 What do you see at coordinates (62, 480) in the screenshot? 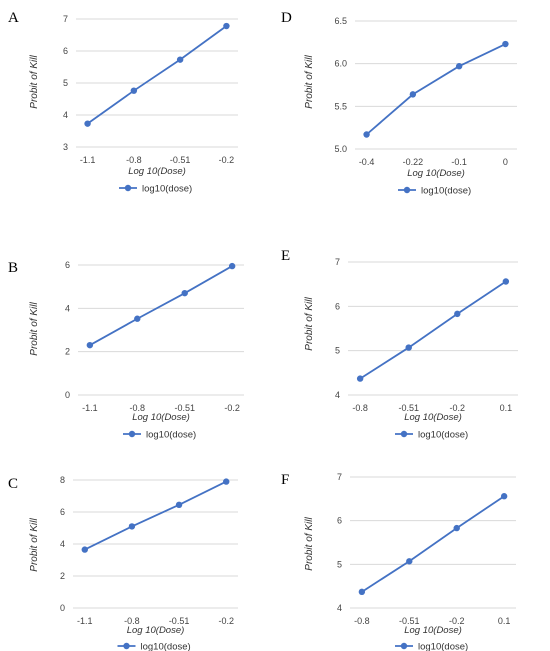
I see `y-tick-label: 8` at bounding box center [62, 480].